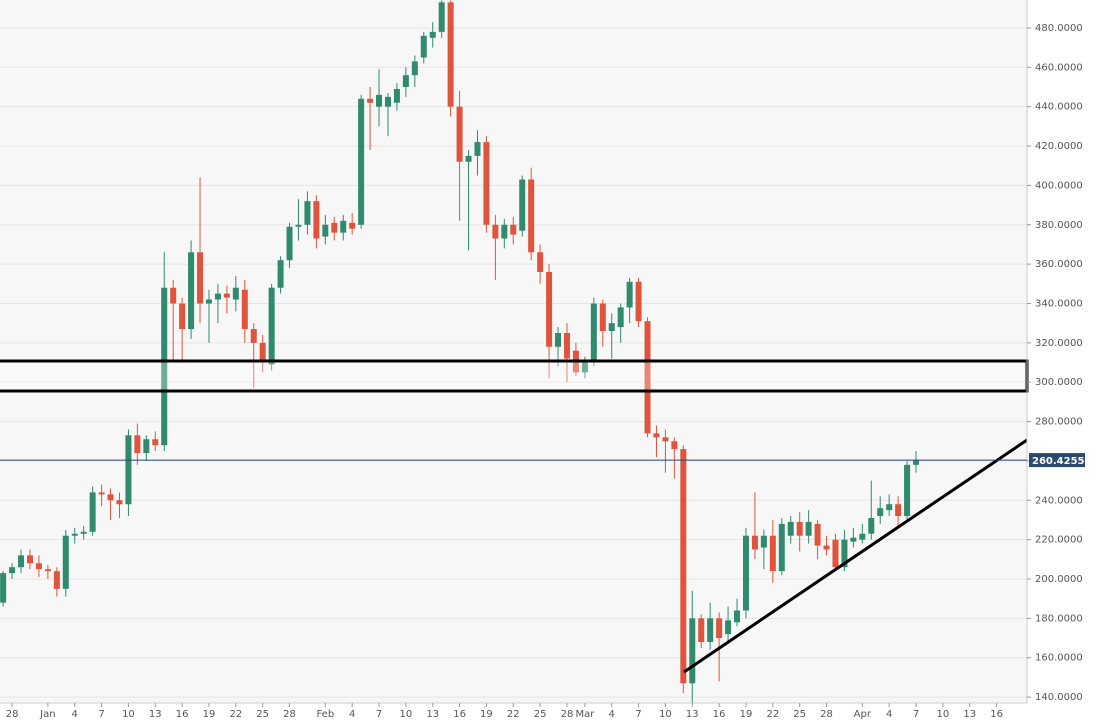 Image resolution: width=1100 pixels, height=723 pixels. What do you see at coordinates (1059, 579) in the screenshot?
I see `y-tick-label: 200.0000` at bounding box center [1059, 579].